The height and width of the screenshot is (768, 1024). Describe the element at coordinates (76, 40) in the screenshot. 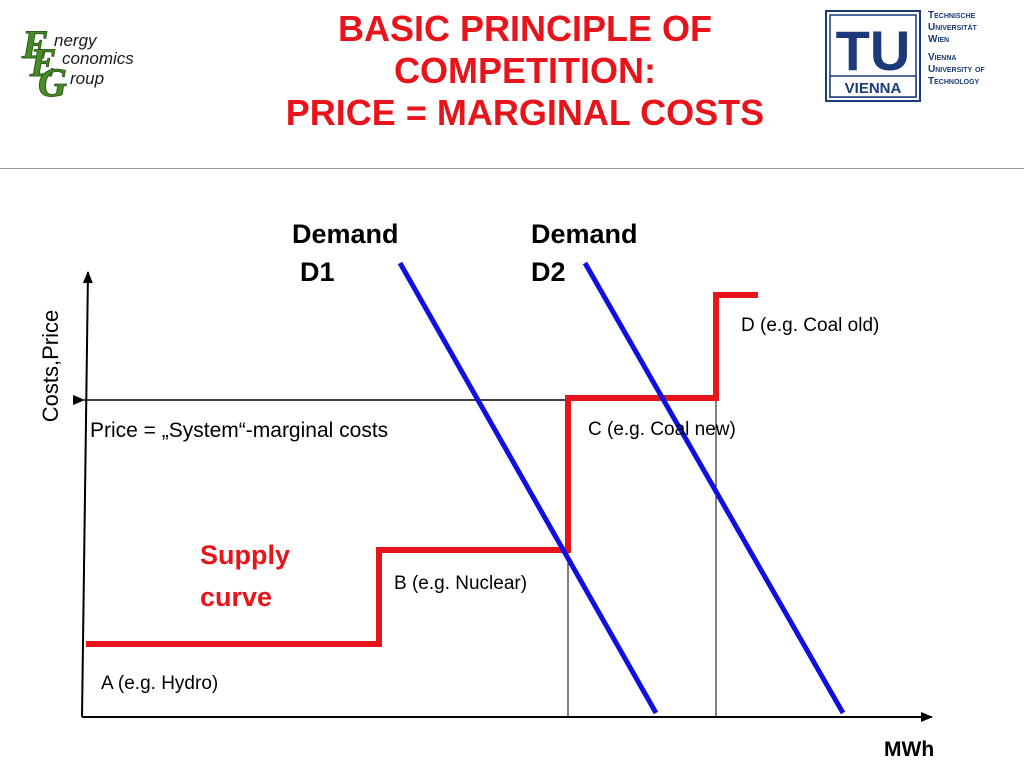

I see `logo-word-nergy: nergy` at that location.